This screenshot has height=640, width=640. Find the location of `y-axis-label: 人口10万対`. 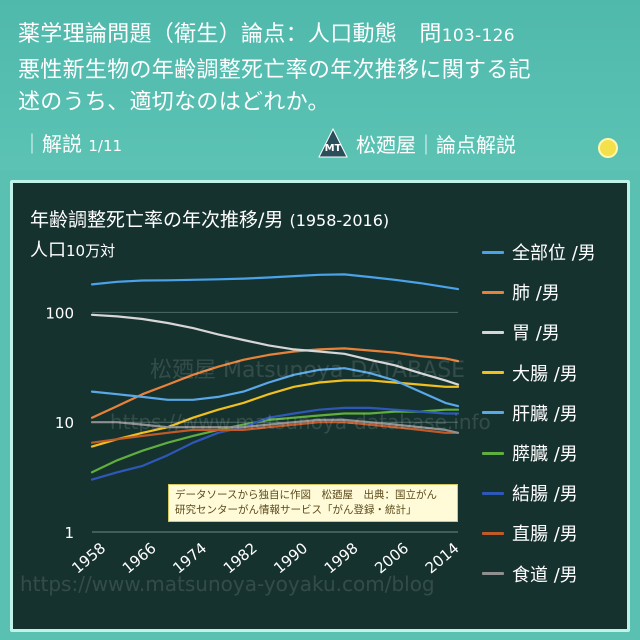

y-axis-label: 人口10万対 is located at coordinates (73, 250).